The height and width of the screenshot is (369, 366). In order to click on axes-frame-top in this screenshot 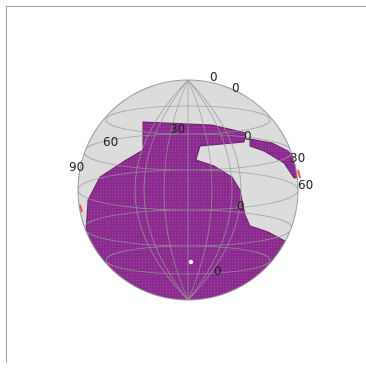, I will do `click(186, 6)`.